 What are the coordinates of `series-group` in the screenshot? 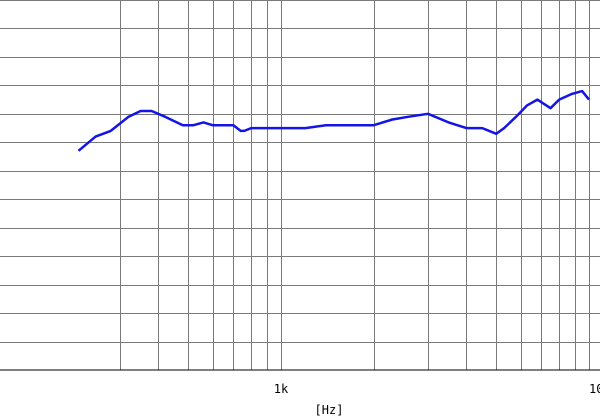 It's located at (333, 120).